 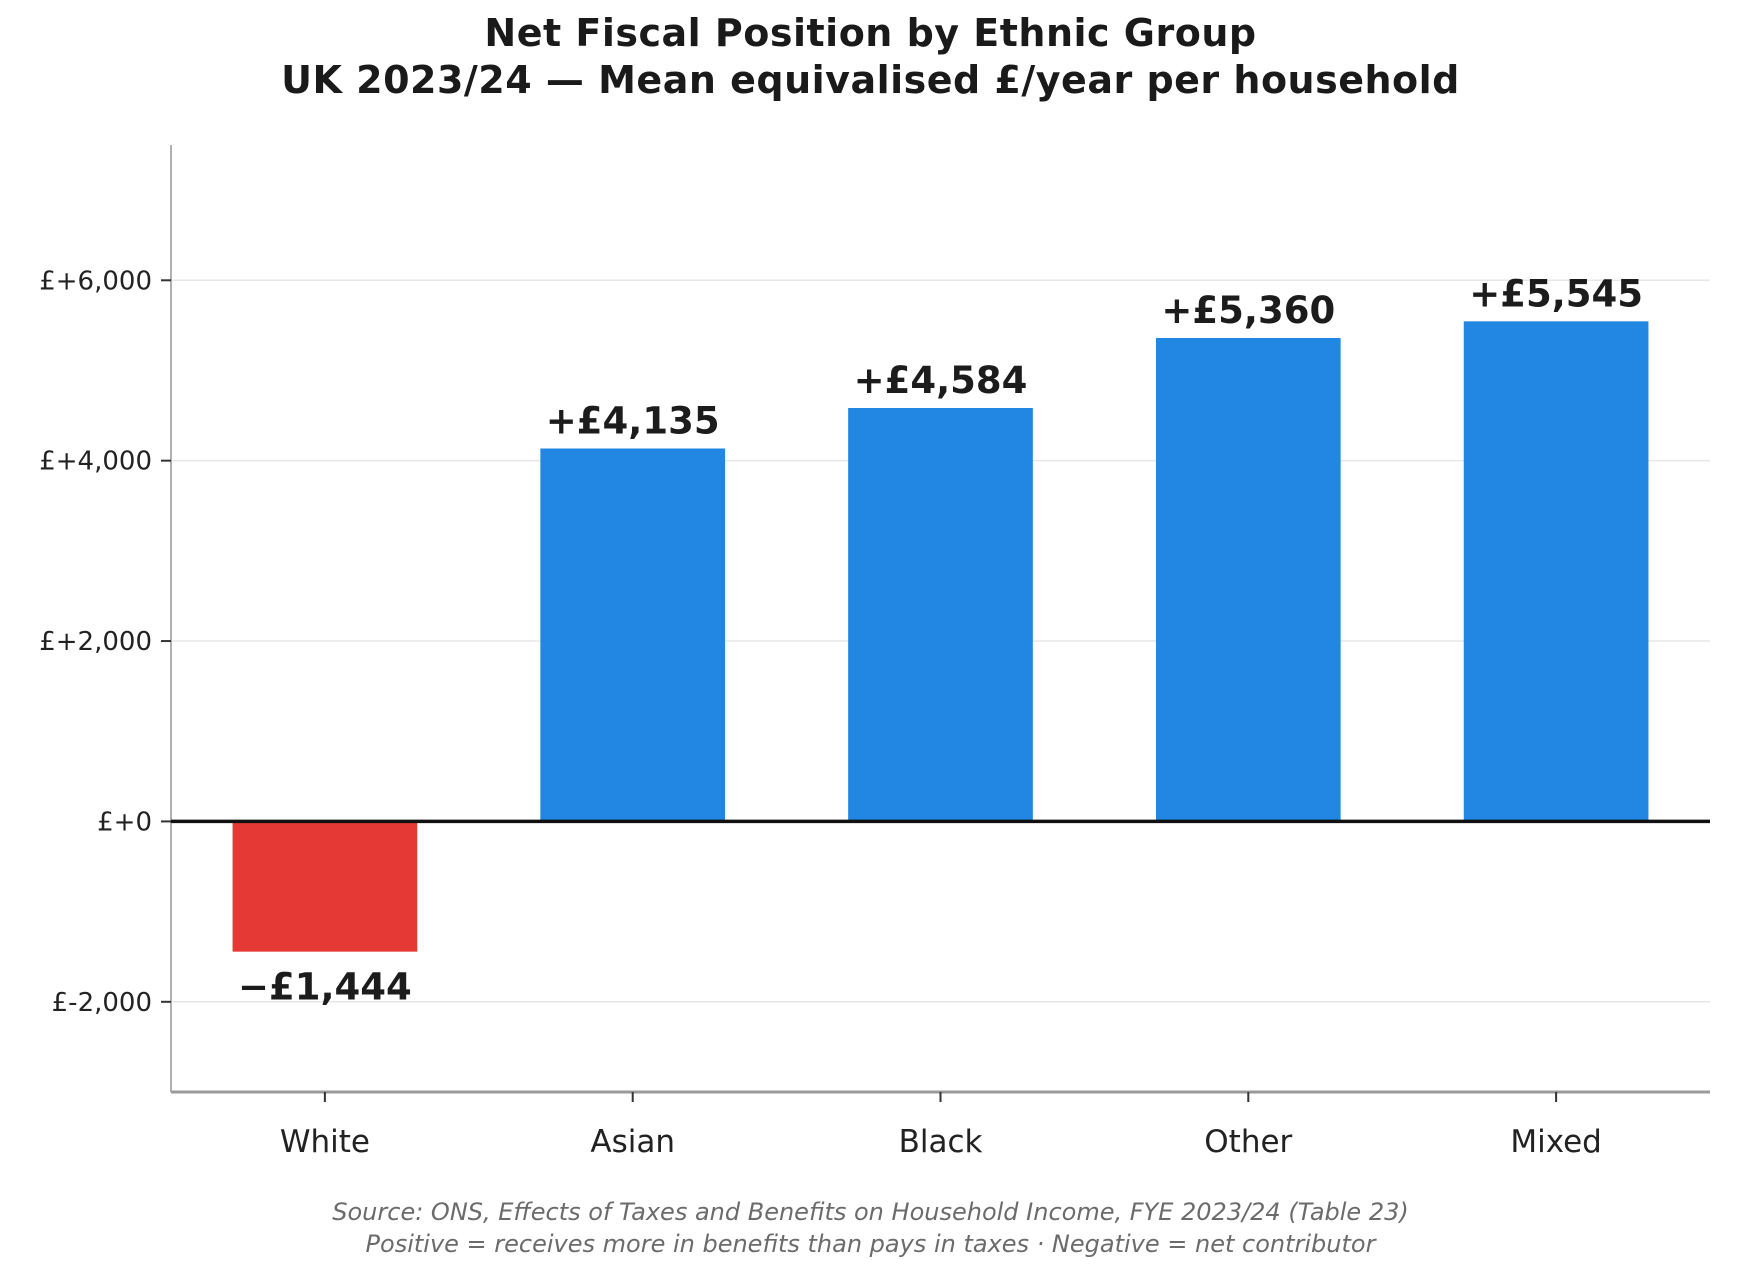 I want to click on bar-asian, so click(x=633, y=635).